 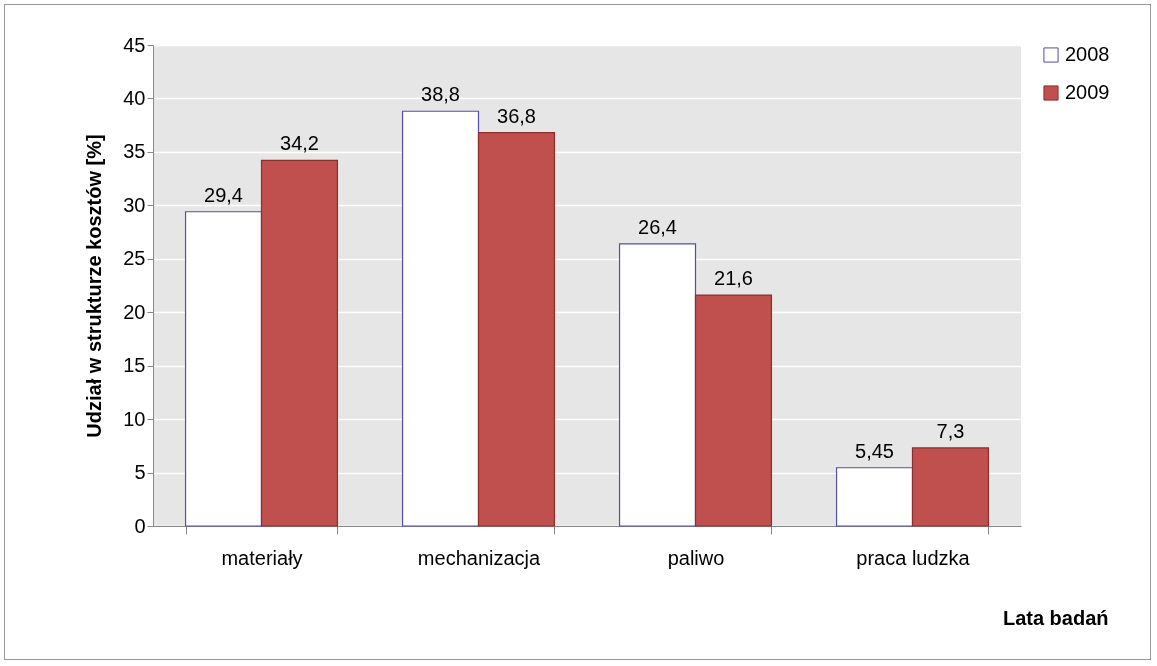 I want to click on data-label: 5,45, so click(x=874, y=450).